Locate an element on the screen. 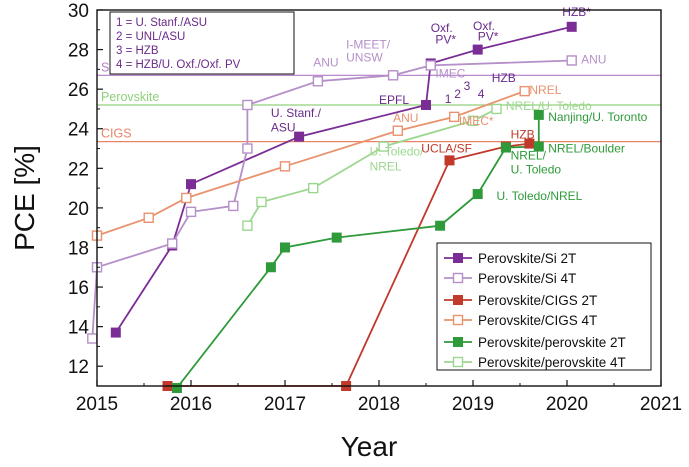 Image resolution: width=689 pixels, height=467 pixels. legend-frame is located at coordinates (544, 306).